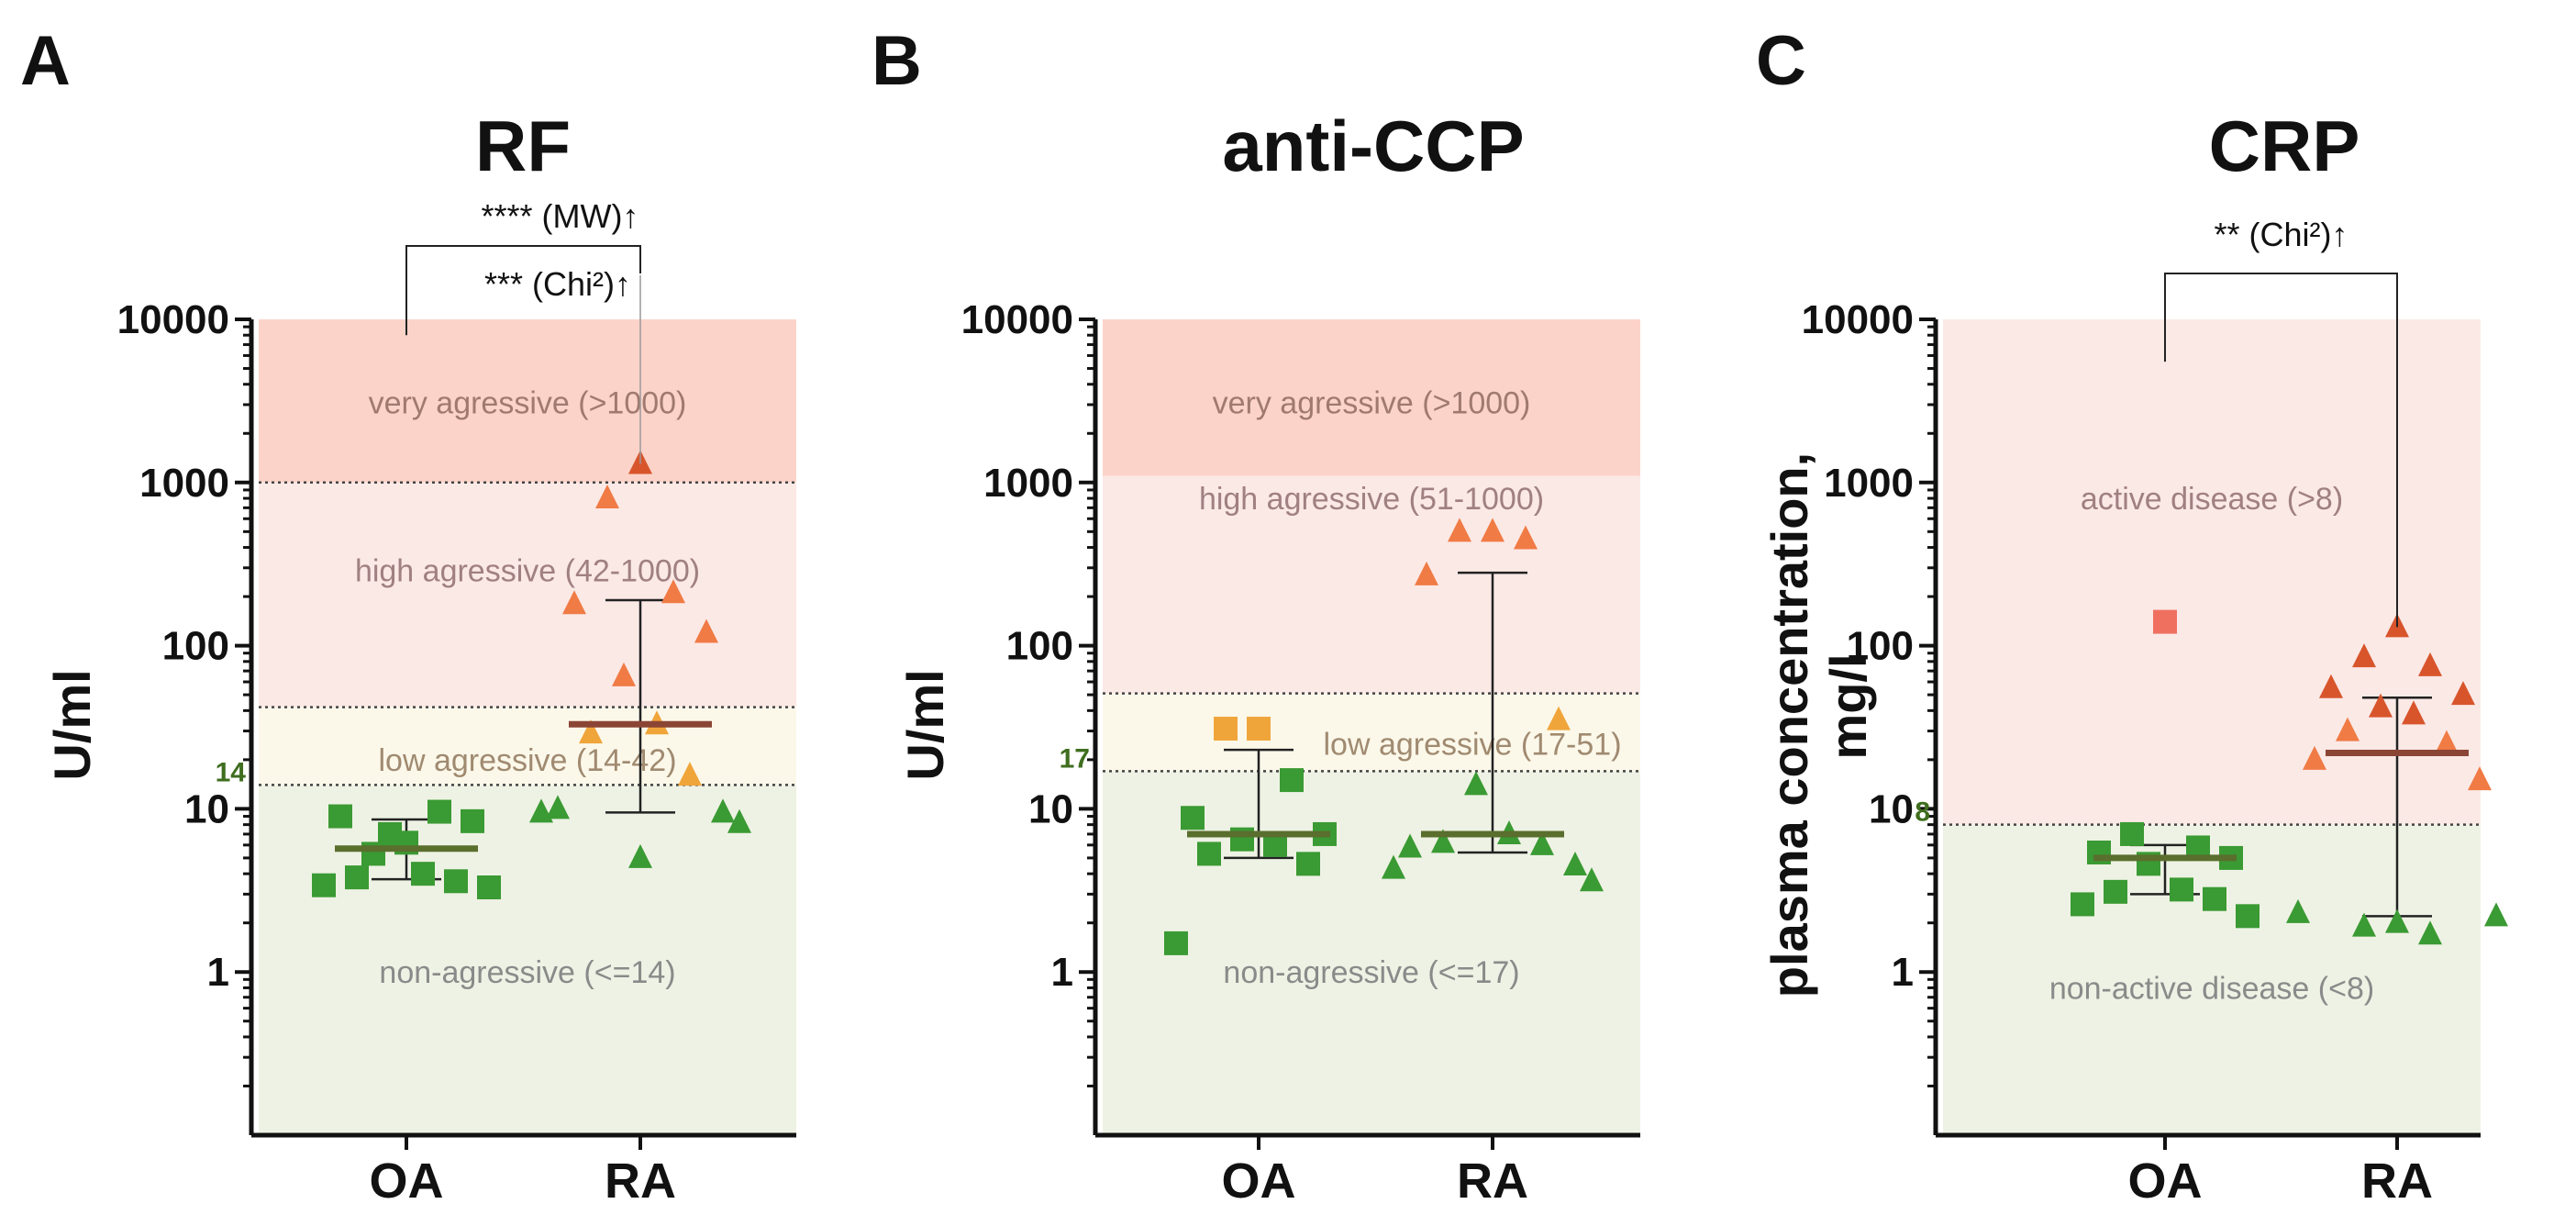  Describe the element at coordinates (527, 972) in the screenshot. I see `zone-label: non-agressive (<=14)` at that location.